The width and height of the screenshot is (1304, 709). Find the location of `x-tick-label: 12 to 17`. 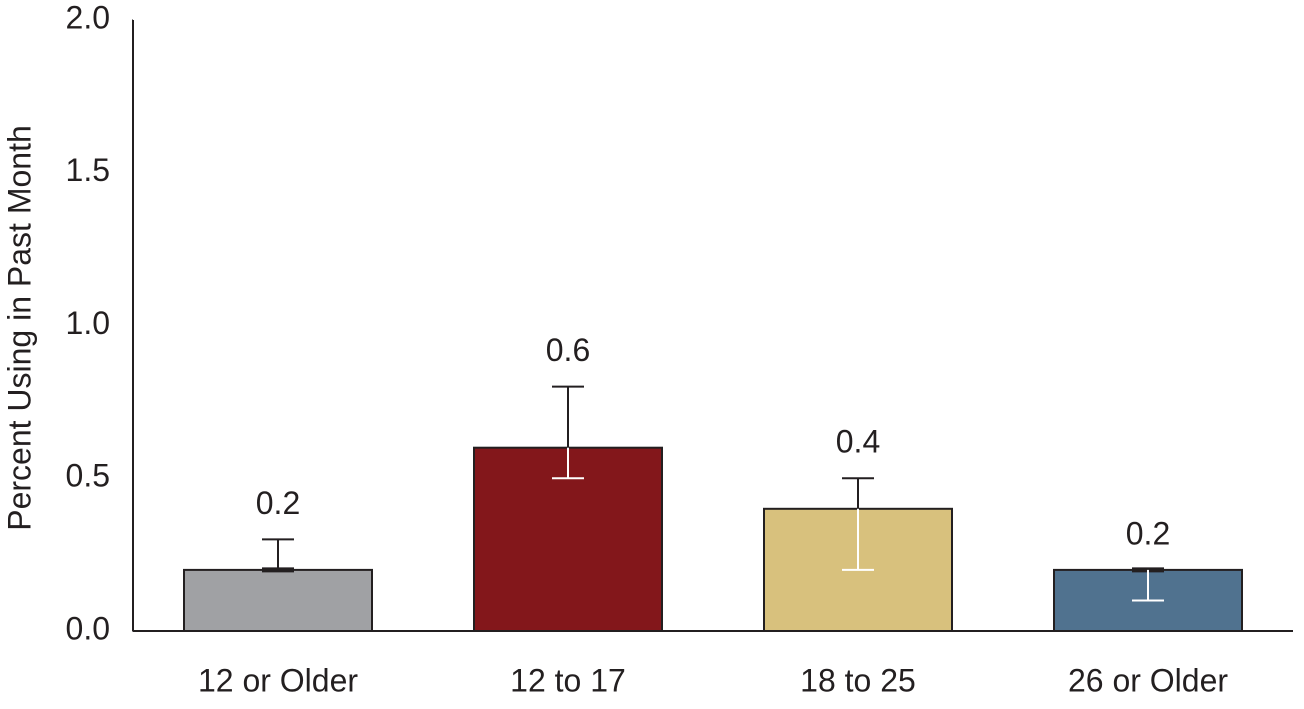

x-tick-label: 12 to 17 is located at coordinates (568, 680).